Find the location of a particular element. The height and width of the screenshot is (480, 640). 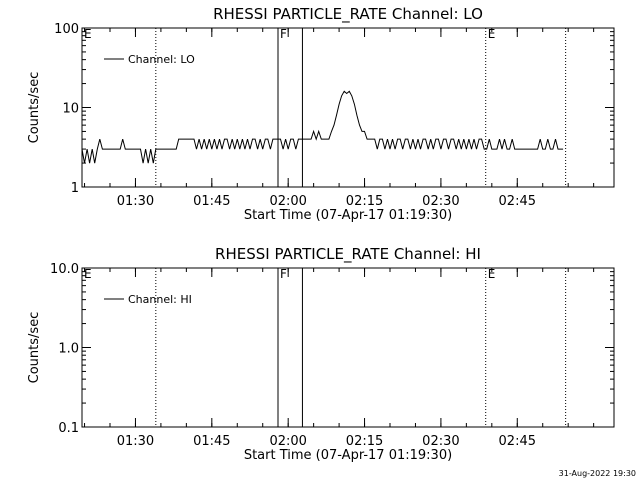

y-tick-label: 0.1 is located at coordinates (68, 428).